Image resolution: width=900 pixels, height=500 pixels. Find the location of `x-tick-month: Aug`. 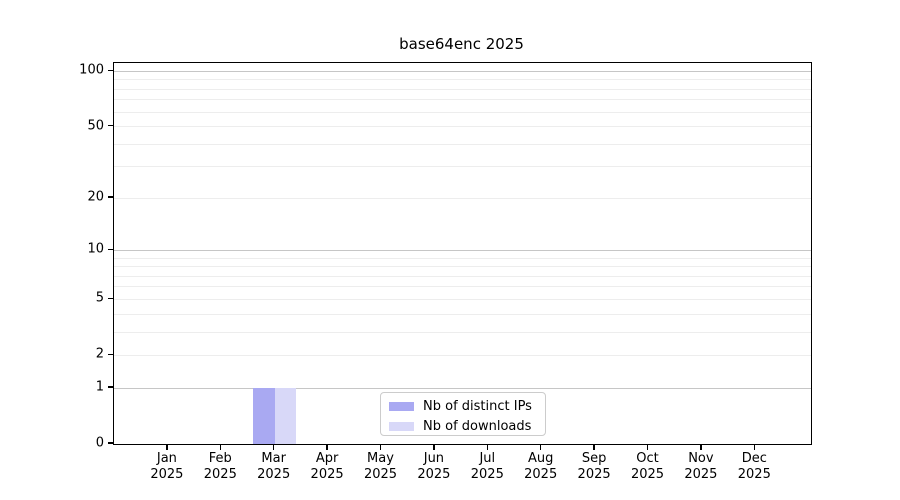

x-tick-month: Aug is located at coordinates (540, 458).